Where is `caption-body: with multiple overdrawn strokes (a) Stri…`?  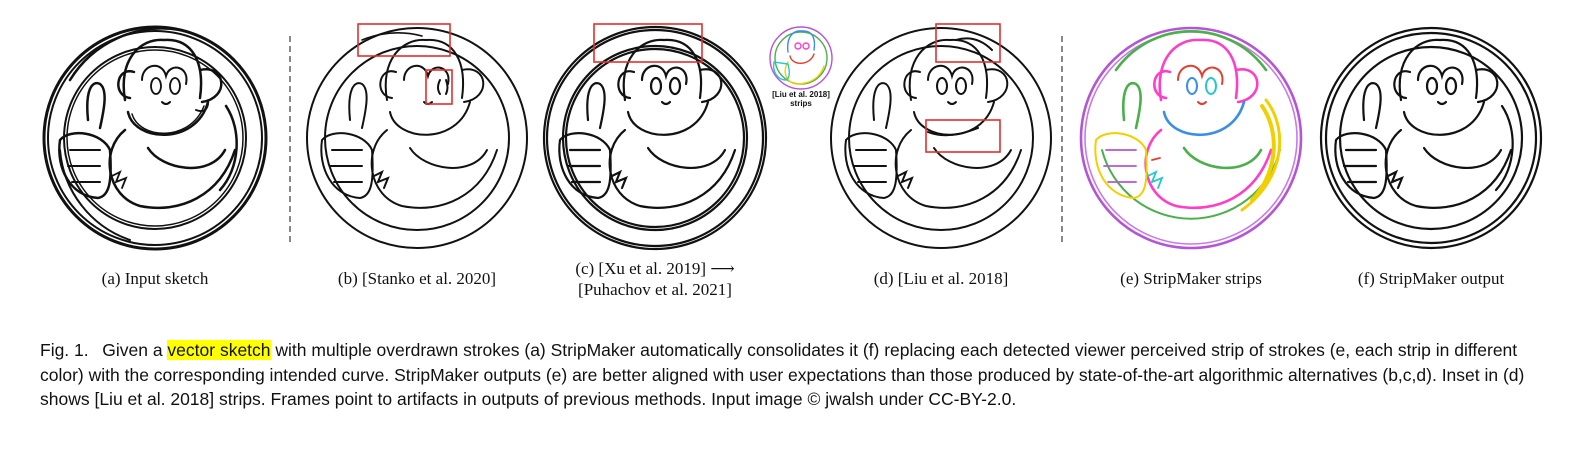 caption-body: with multiple overdrawn strokes (a) Stri… is located at coordinates (782, 374).